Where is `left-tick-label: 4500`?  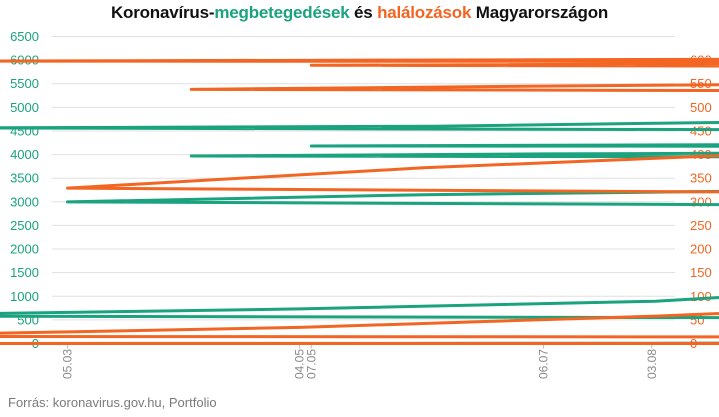 left-tick-label: 4500 is located at coordinates (24, 130).